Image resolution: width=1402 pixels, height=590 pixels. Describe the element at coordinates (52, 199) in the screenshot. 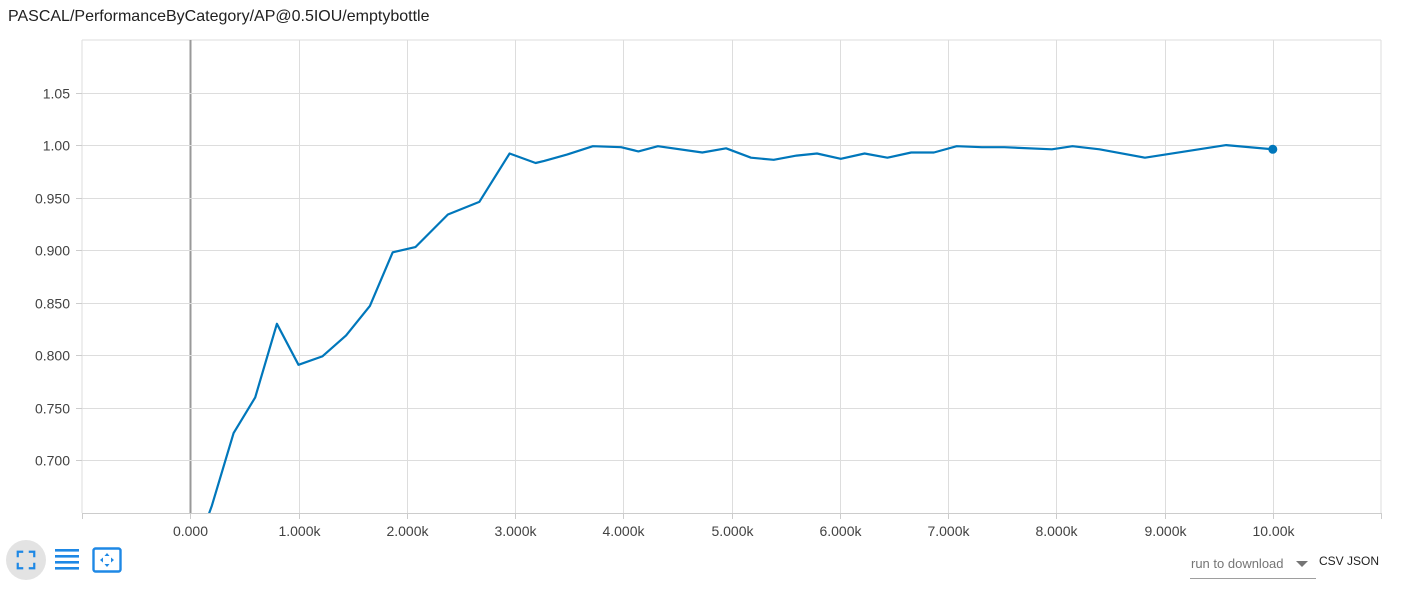

I see `y-tick-label: 0.950` at that location.